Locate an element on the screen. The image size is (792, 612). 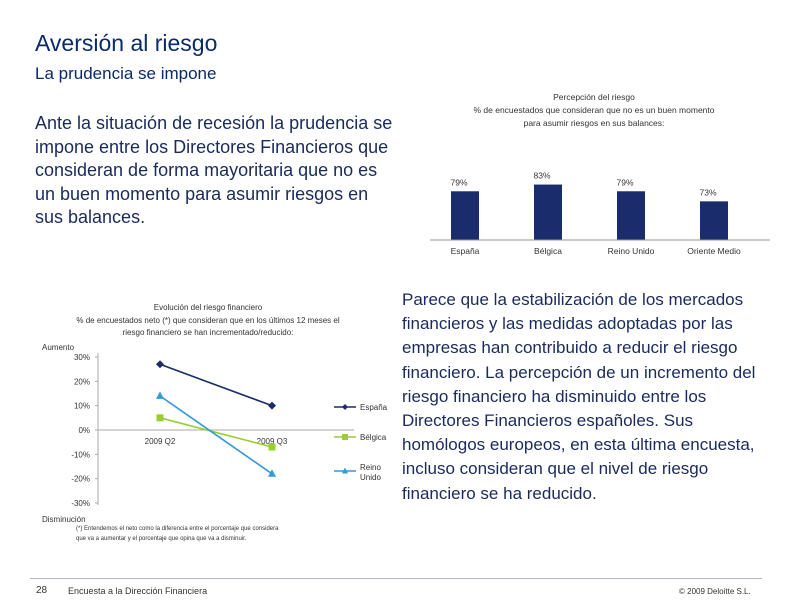
bar-value-label-oriente-medio: 73% is located at coordinates (707, 192).